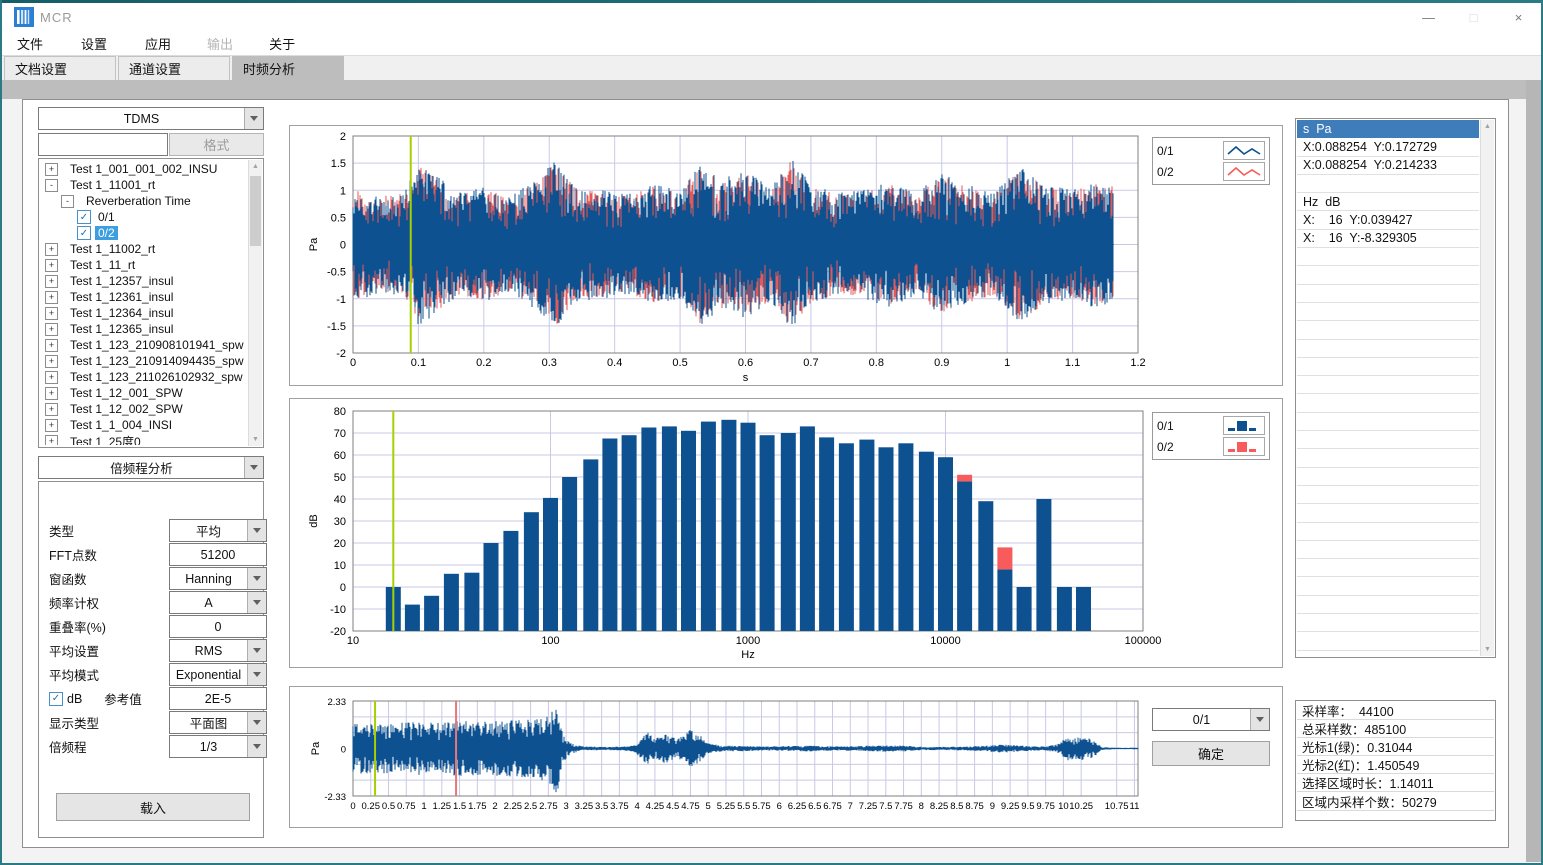  I want to click on readout-row: X: 16 Y:0.039427, so click(1388, 220).